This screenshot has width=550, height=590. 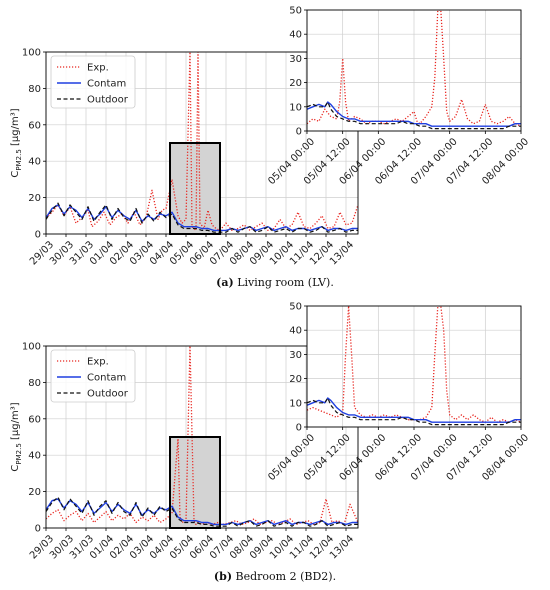 What do you see at coordinates (106, 378) in the screenshot?
I see `chart-b-main-legend-label-1: Contam` at bounding box center [106, 378].